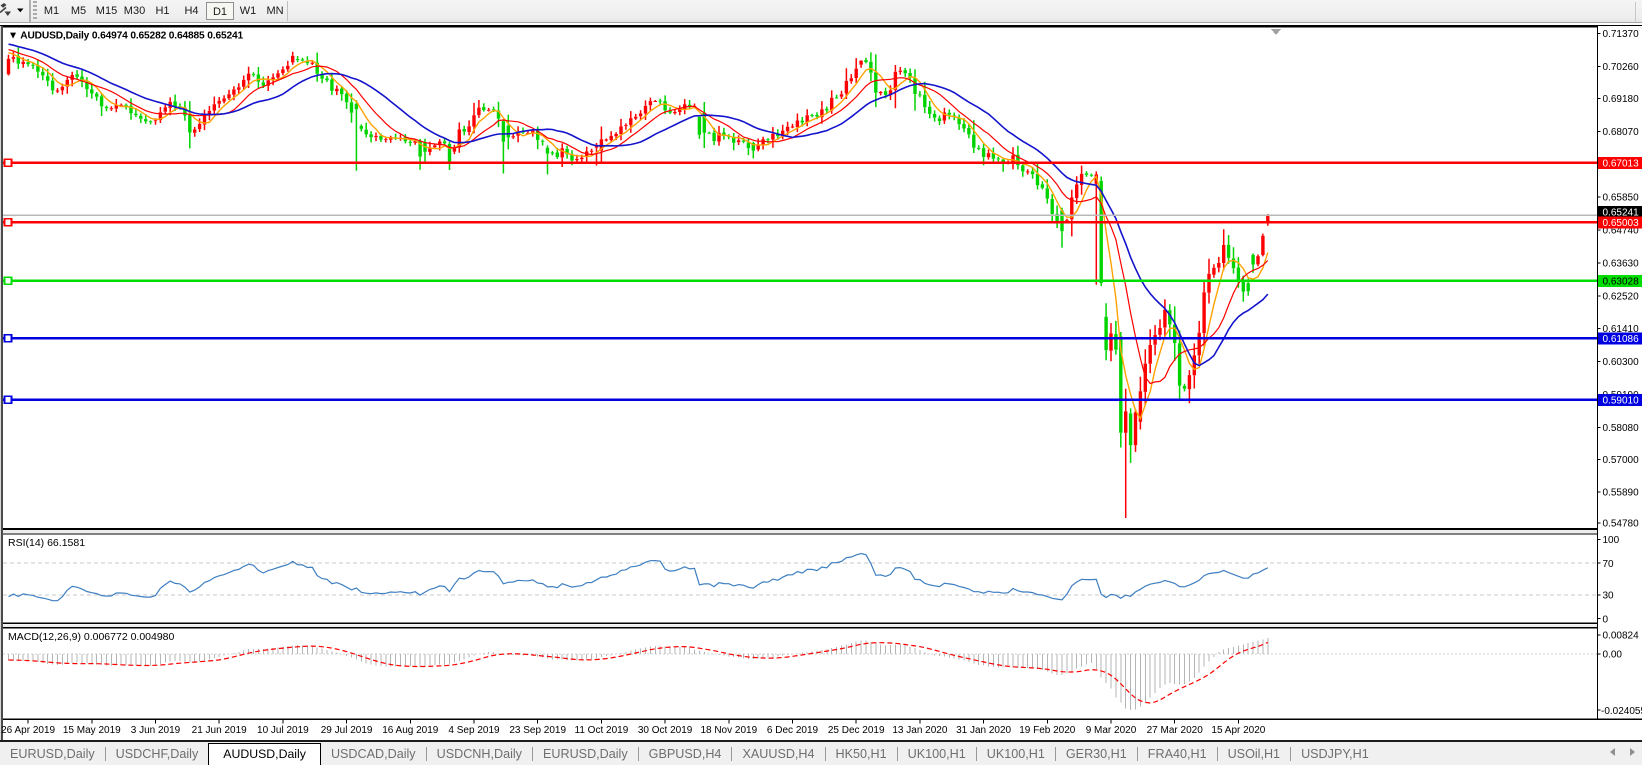 Image resolution: width=1642 pixels, height=765 pixels. I want to click on svg-text: 0.69180, so click(1621, 99).